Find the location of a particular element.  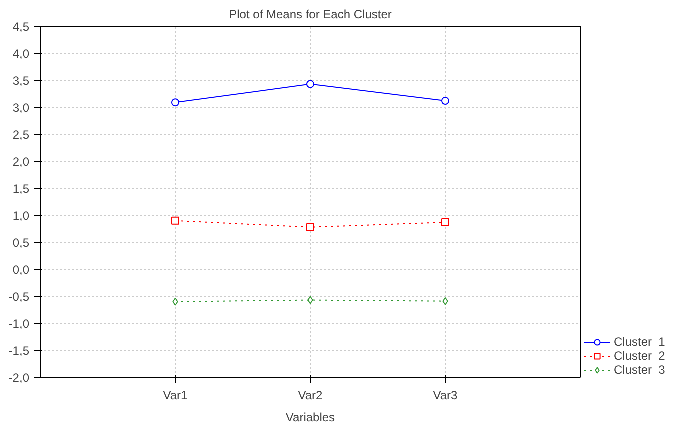

y-tick-label: 0,5 is located at coordinates (21, 243).